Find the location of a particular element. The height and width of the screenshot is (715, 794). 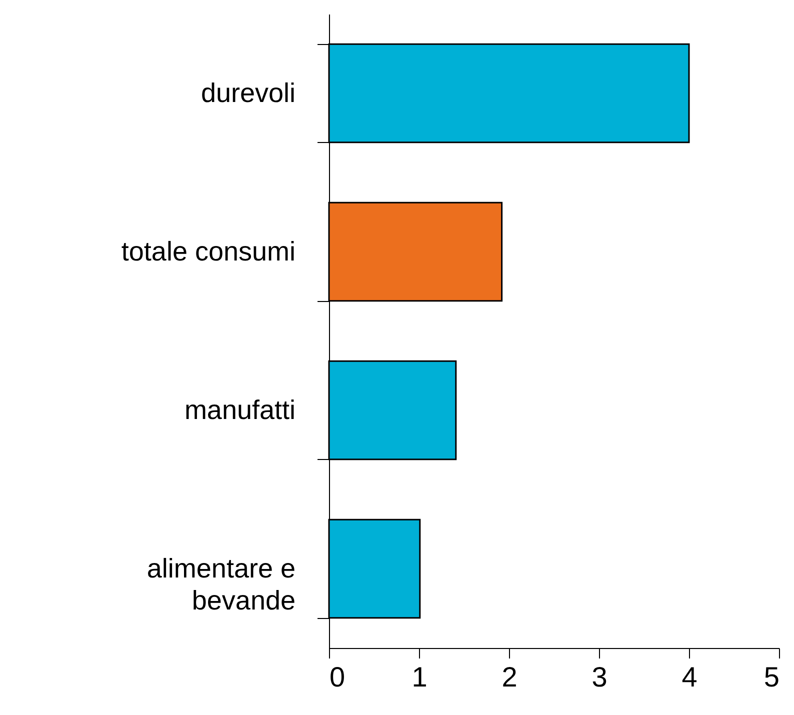

x-tick-label: 4 is located at coordinates (690, 677).